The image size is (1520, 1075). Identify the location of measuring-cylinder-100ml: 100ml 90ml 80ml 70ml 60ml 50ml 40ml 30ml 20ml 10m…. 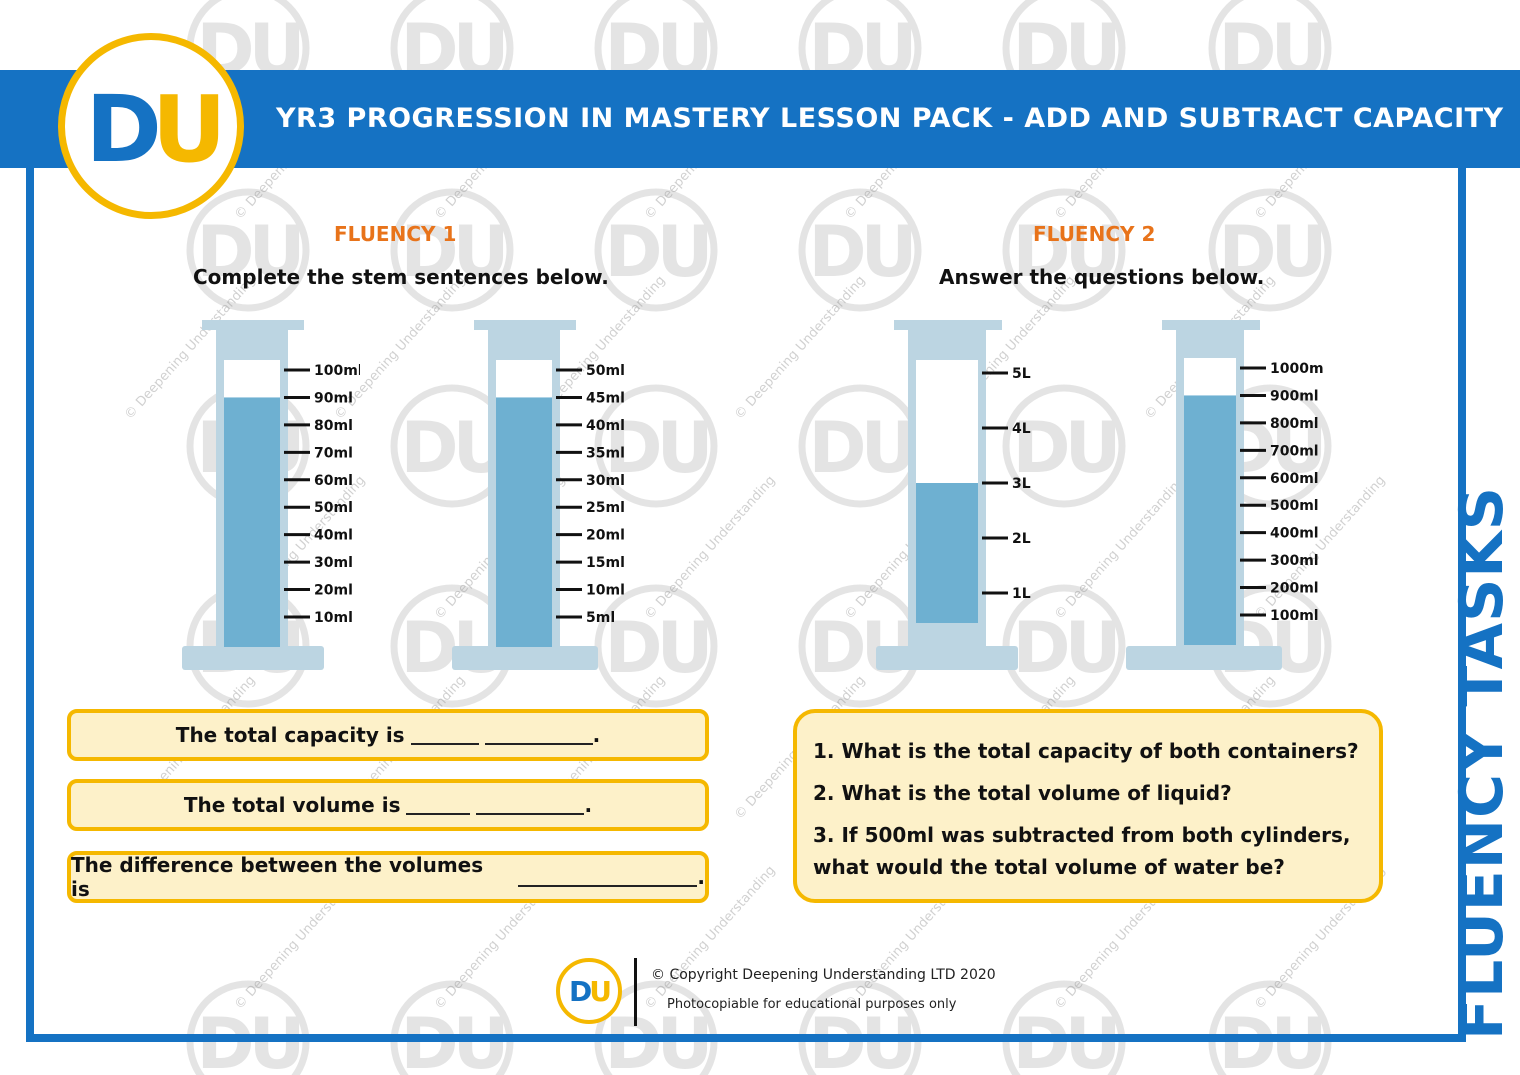
(271, 495).